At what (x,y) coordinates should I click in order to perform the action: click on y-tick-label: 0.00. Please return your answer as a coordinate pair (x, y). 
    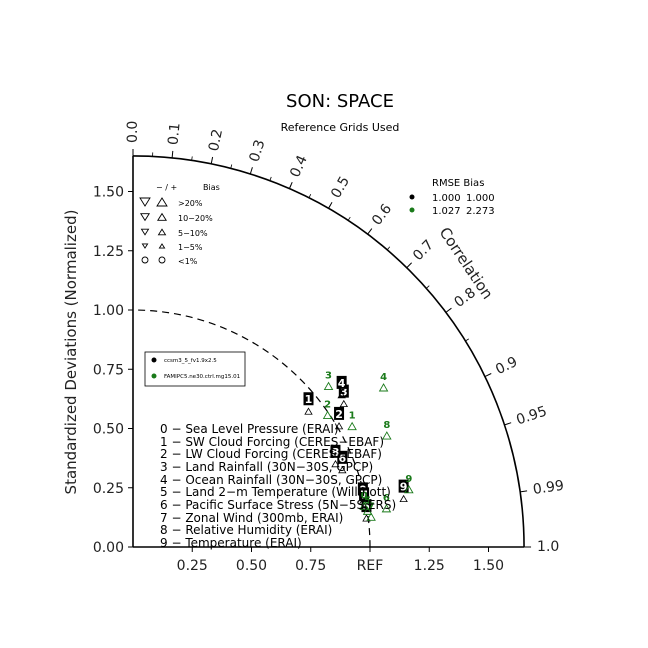
    Looking at the image, I should click on (108, 548).